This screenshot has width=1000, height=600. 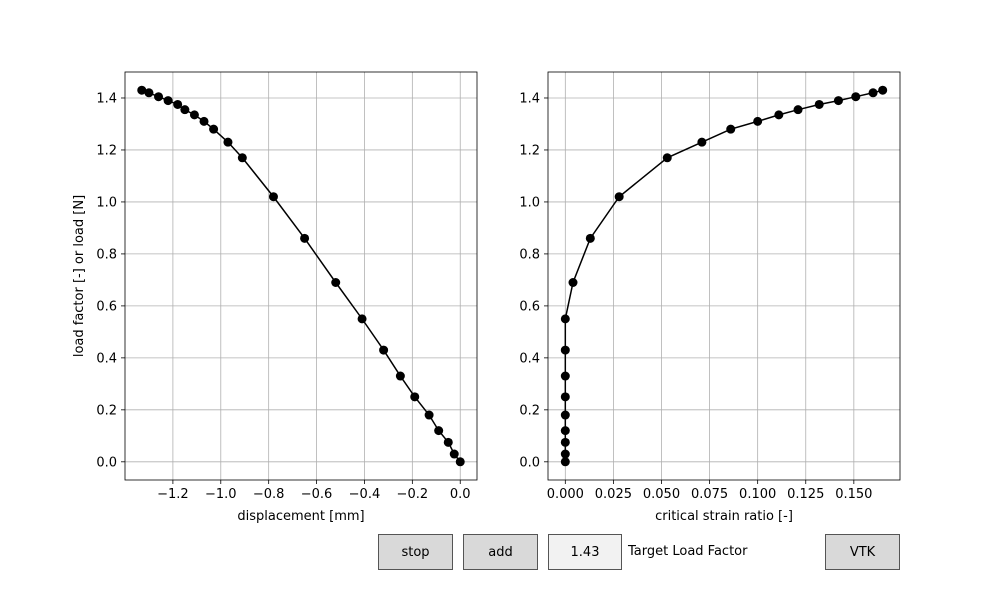 I want to click on target-load-factor-input: 1.43, so click(x=585, y=552).